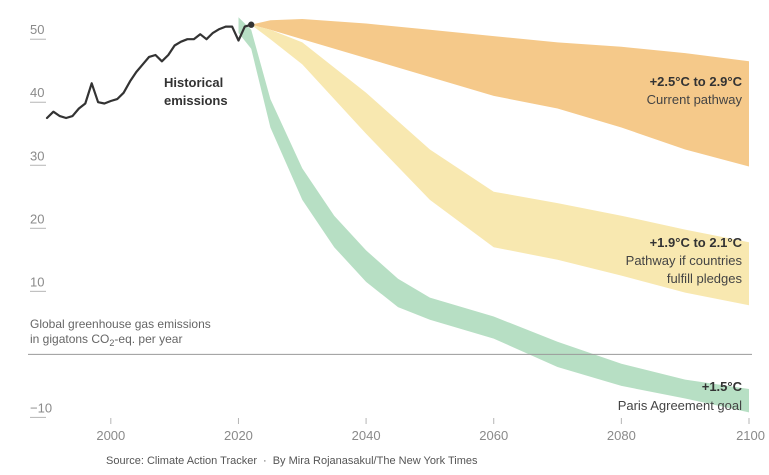 The image size is (769, 475). I want to click on x-tick-label: 2020, so click(238, 435).